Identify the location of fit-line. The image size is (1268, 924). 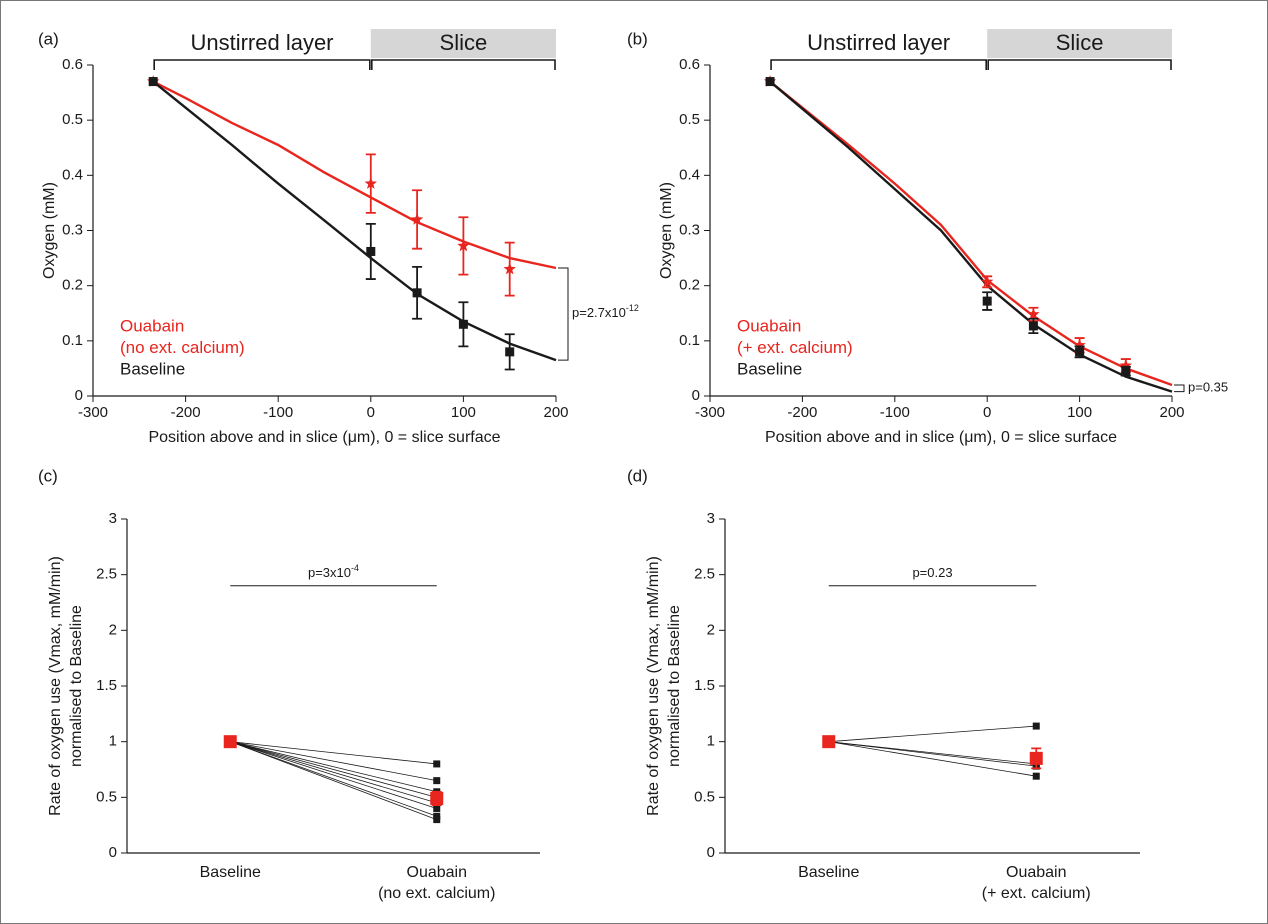
(354, 175).